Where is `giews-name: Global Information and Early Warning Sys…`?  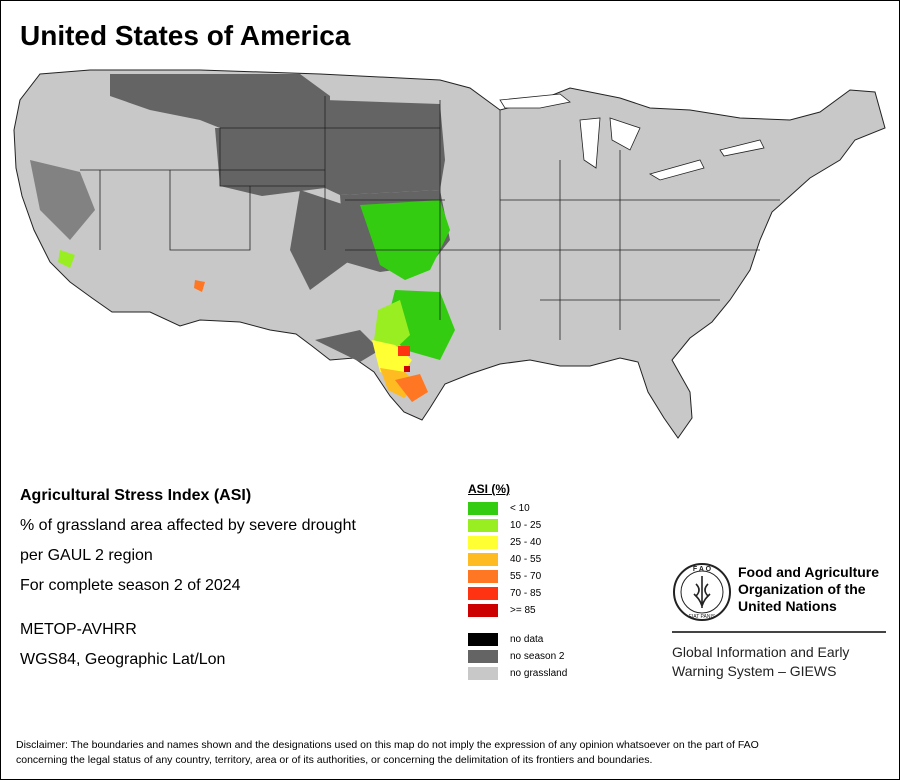 giews-name: Global Information and Early Warning Sys… is located at coordinates (760, 662).